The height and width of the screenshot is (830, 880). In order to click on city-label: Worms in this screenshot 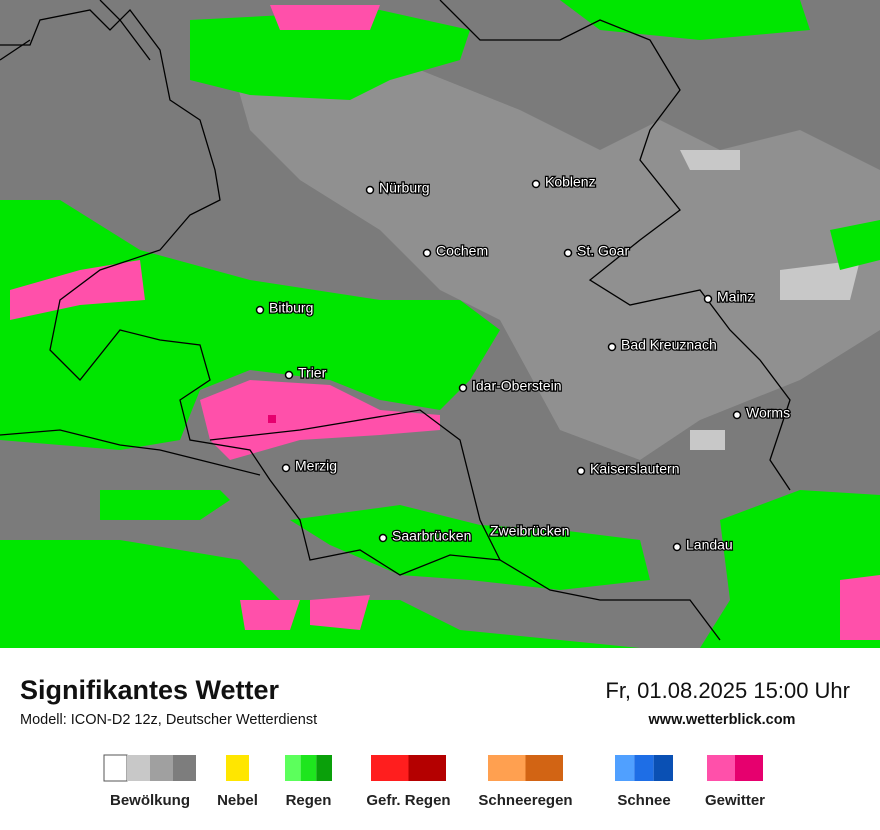, I will do `click(768, 413)`.